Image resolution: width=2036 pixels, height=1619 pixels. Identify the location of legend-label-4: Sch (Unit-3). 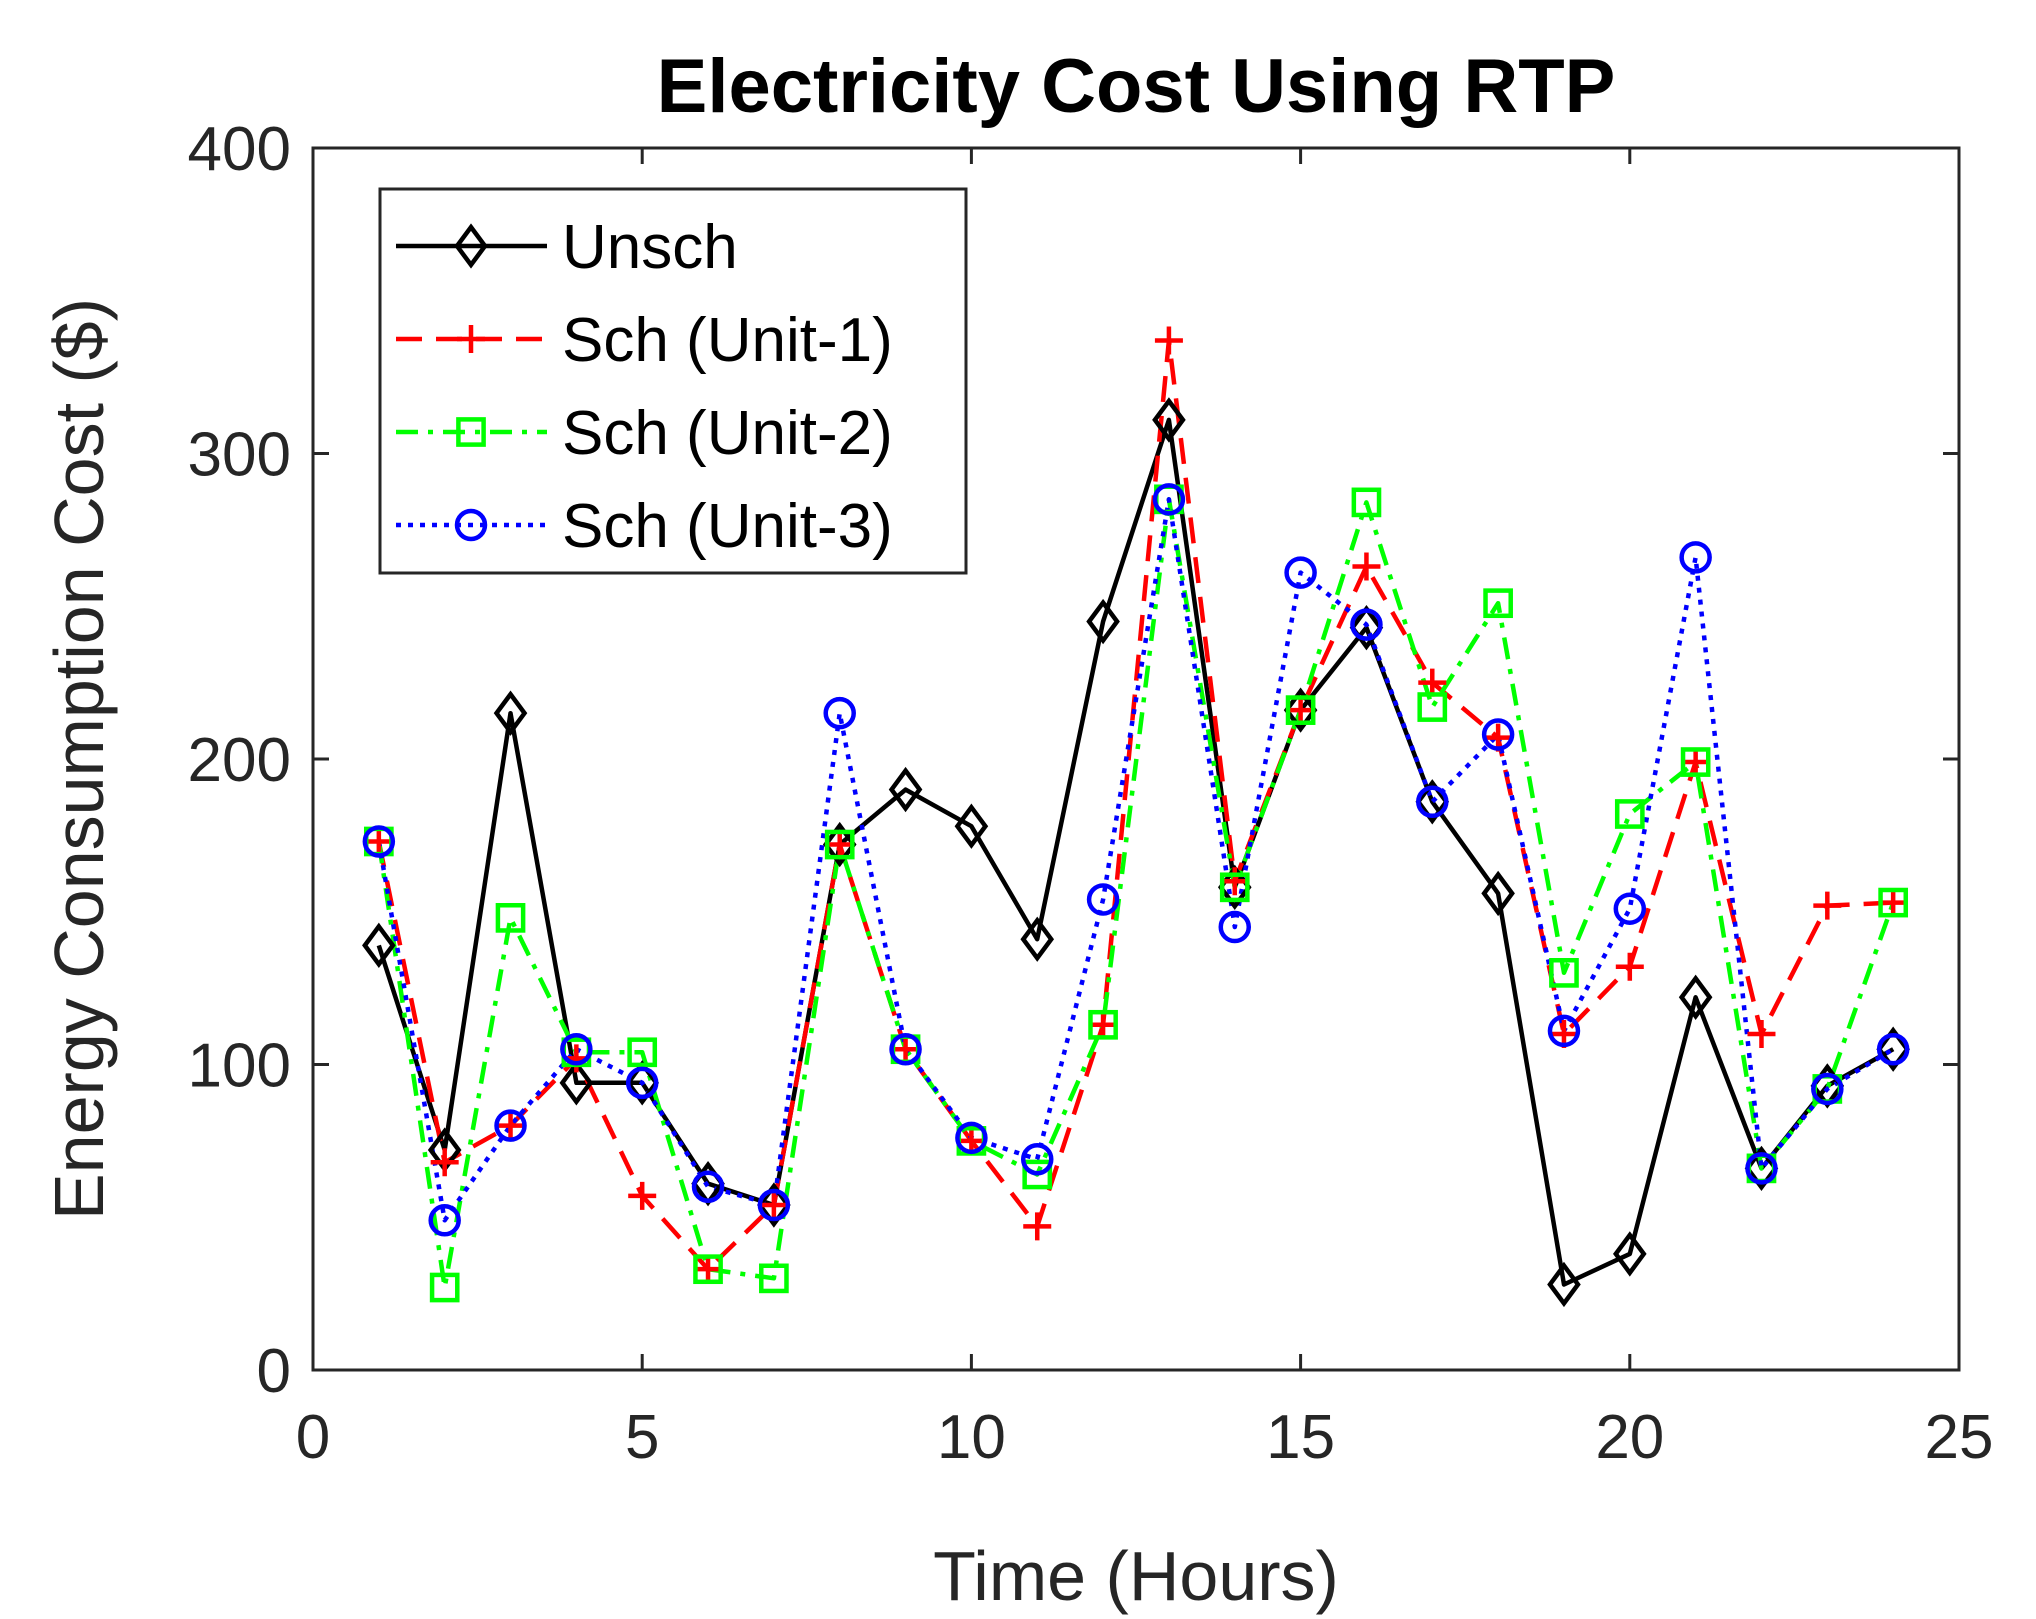
(727, 526).